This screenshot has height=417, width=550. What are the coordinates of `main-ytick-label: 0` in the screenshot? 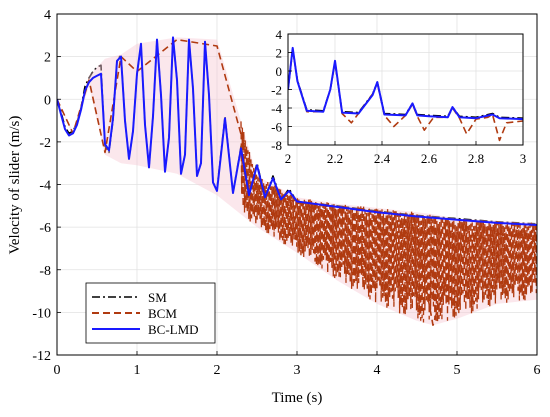 It's located at (47, 100).